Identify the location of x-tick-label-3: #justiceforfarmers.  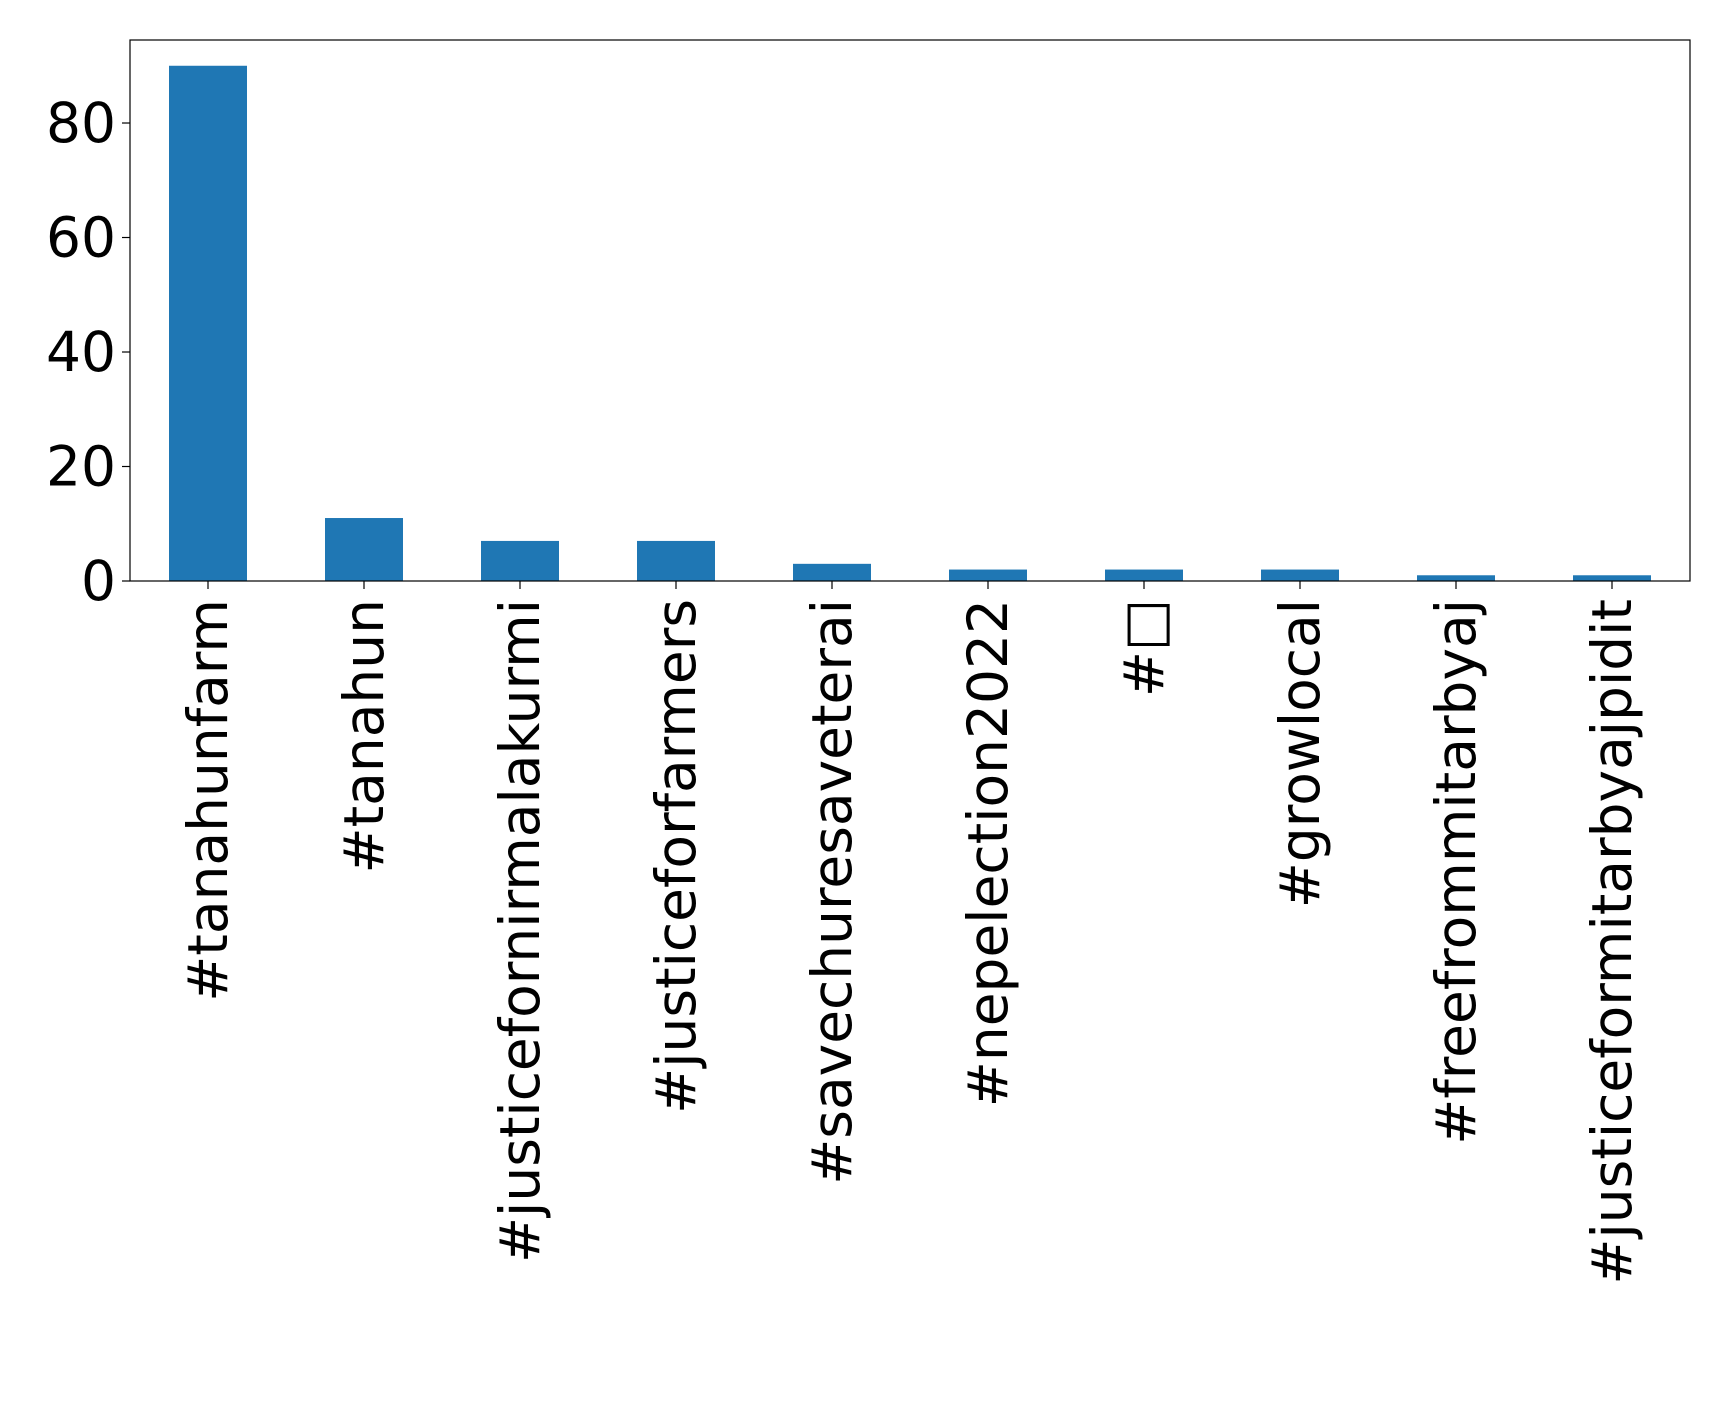
(676, 856).